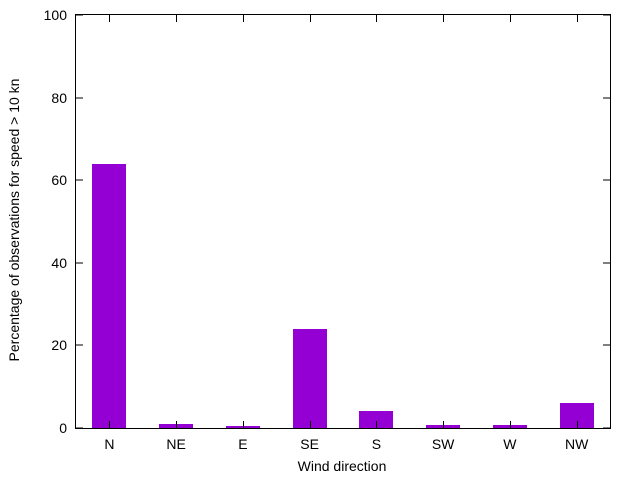 Image resolution: width=640 pixels, height=480 pixels. What do you see at coordinates (59, 262) in the screenshot?
I see `y-tick-label: 40` at bounding box center [59, 262].